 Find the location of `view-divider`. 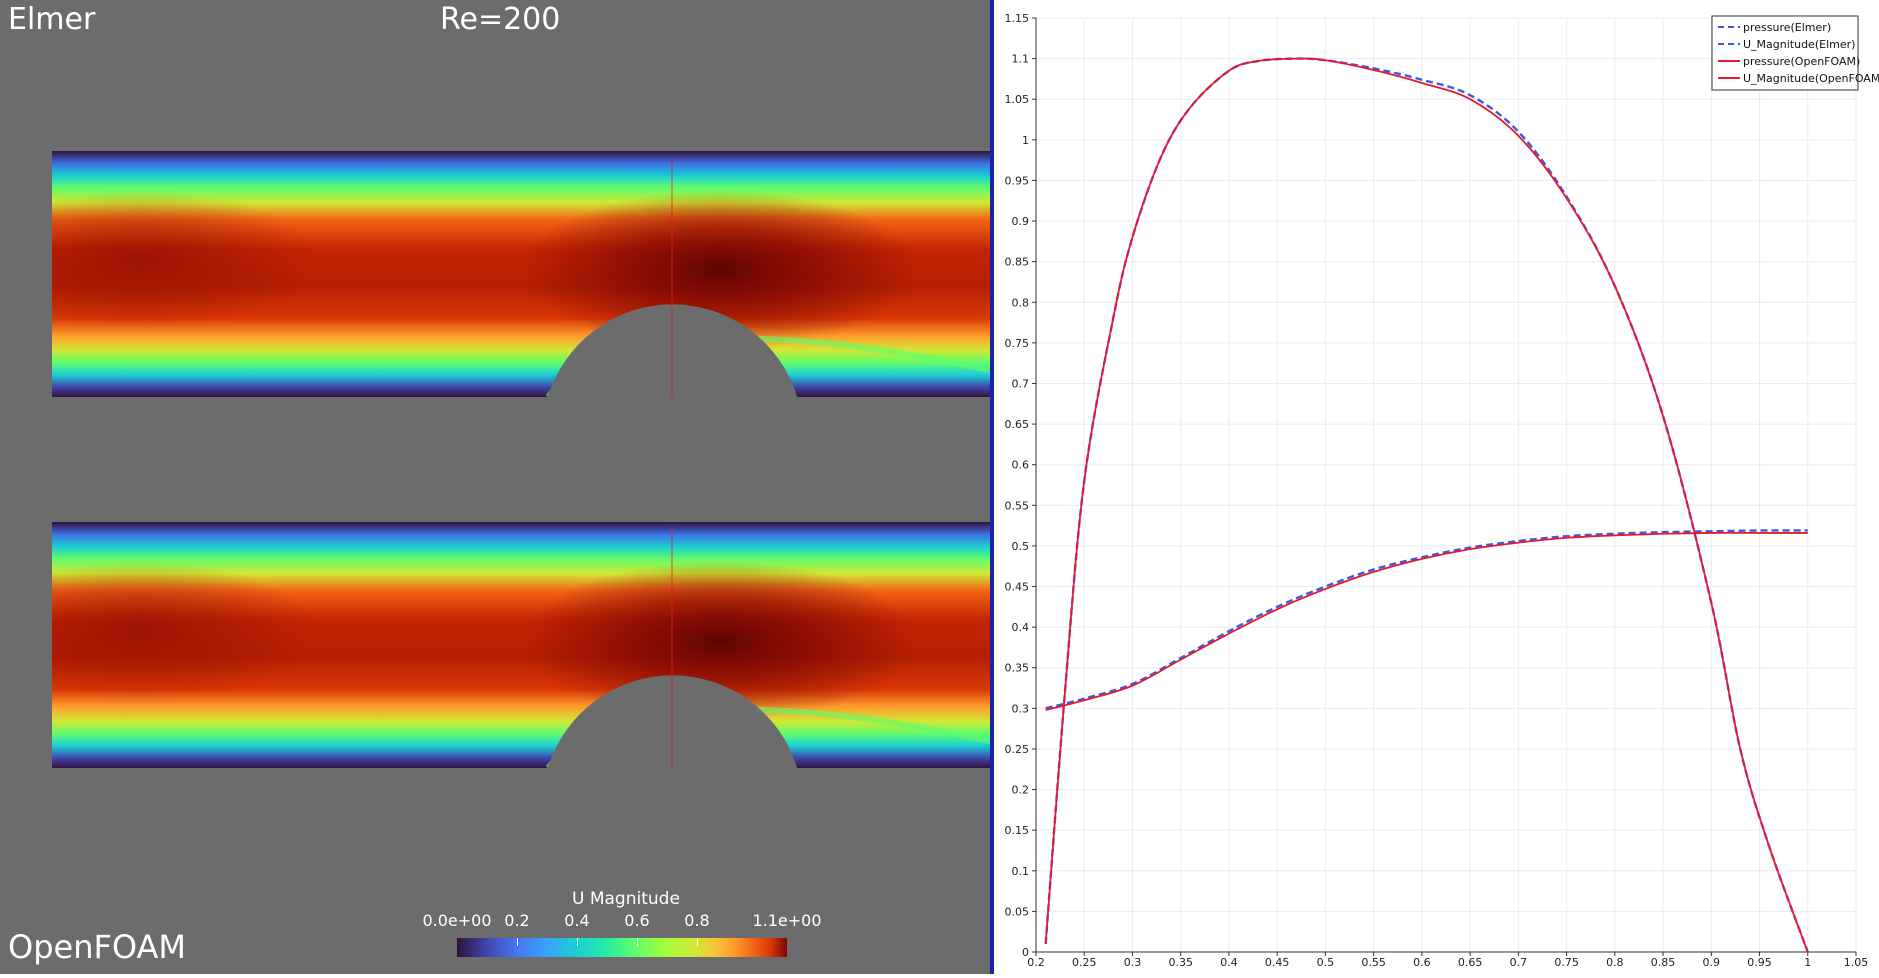

view-divider is located at coordinates (992, 487).